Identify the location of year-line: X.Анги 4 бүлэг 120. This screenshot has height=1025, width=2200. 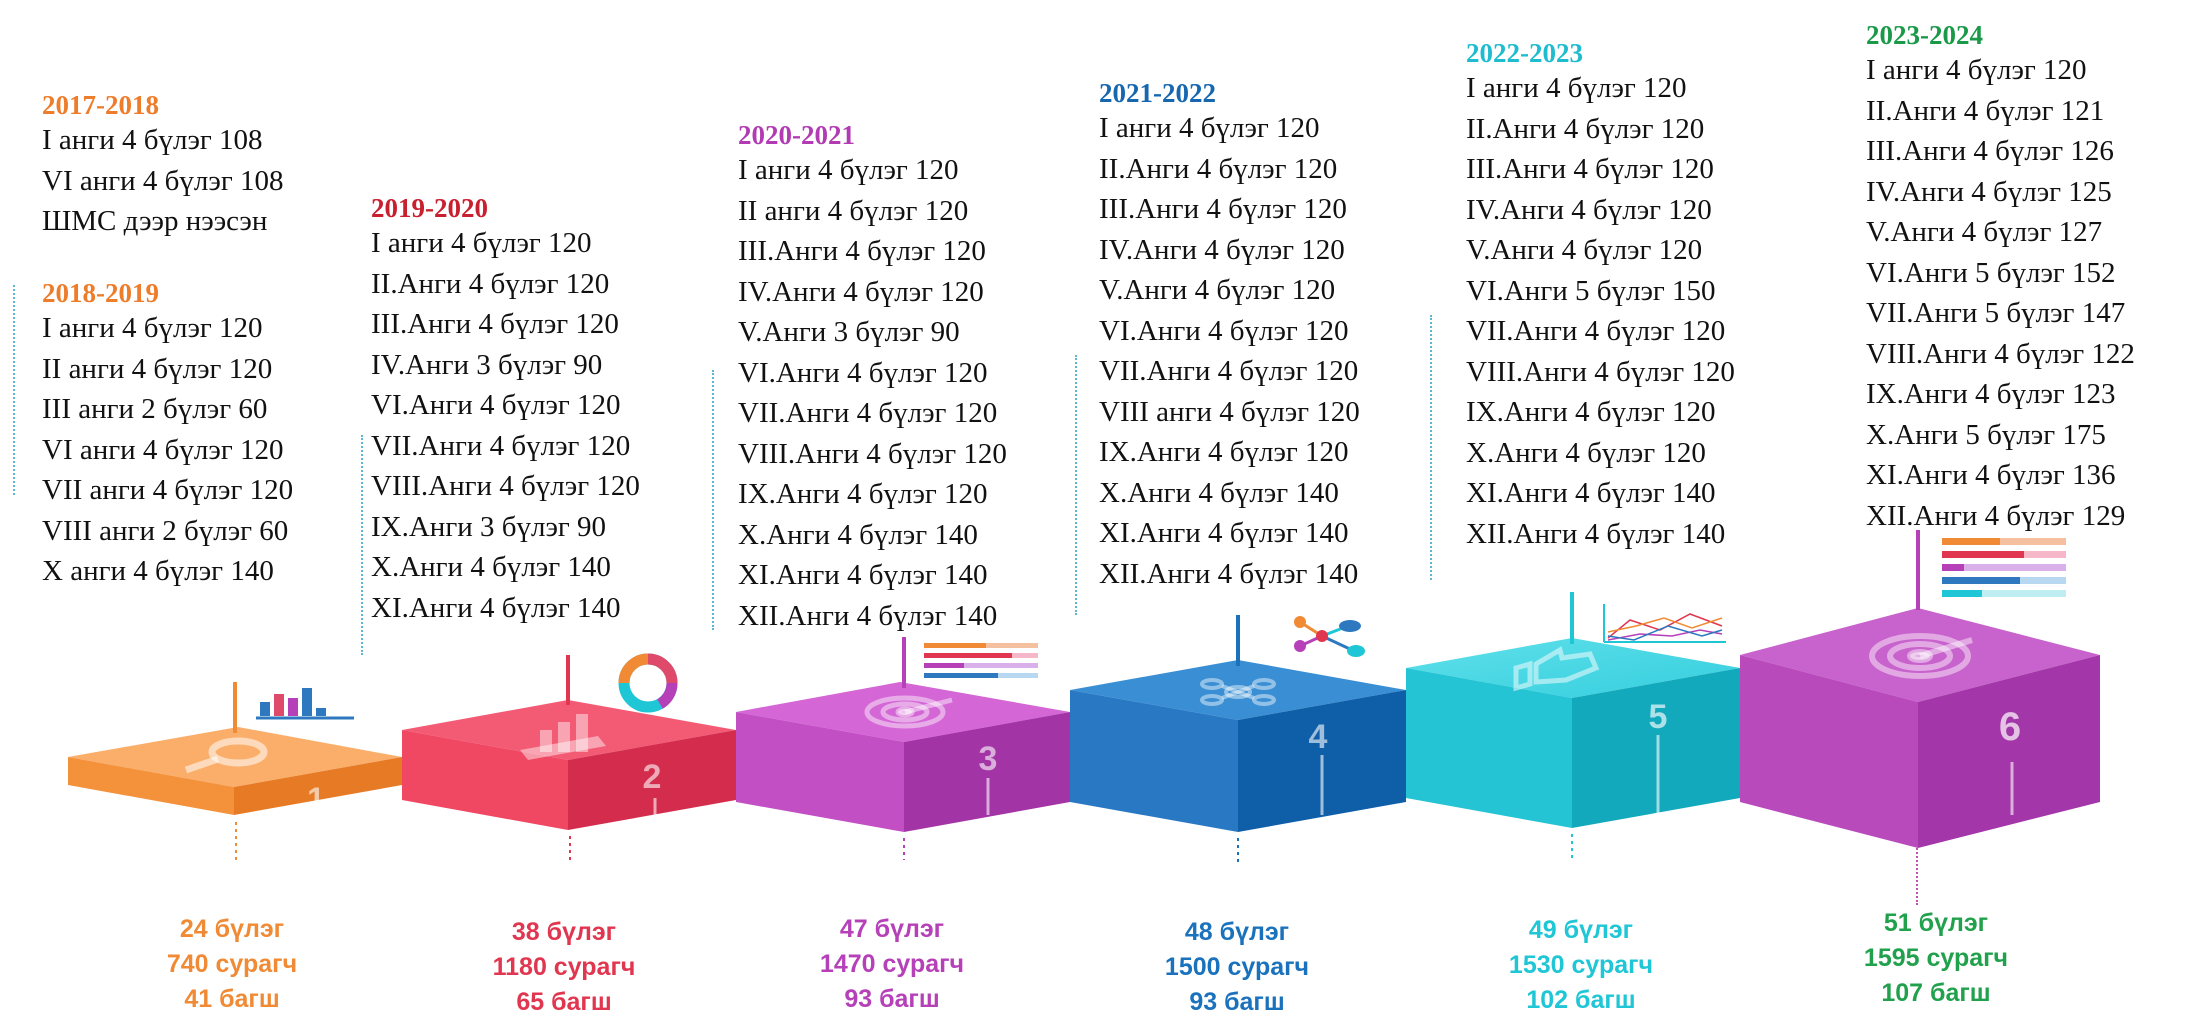
(1586, 452).